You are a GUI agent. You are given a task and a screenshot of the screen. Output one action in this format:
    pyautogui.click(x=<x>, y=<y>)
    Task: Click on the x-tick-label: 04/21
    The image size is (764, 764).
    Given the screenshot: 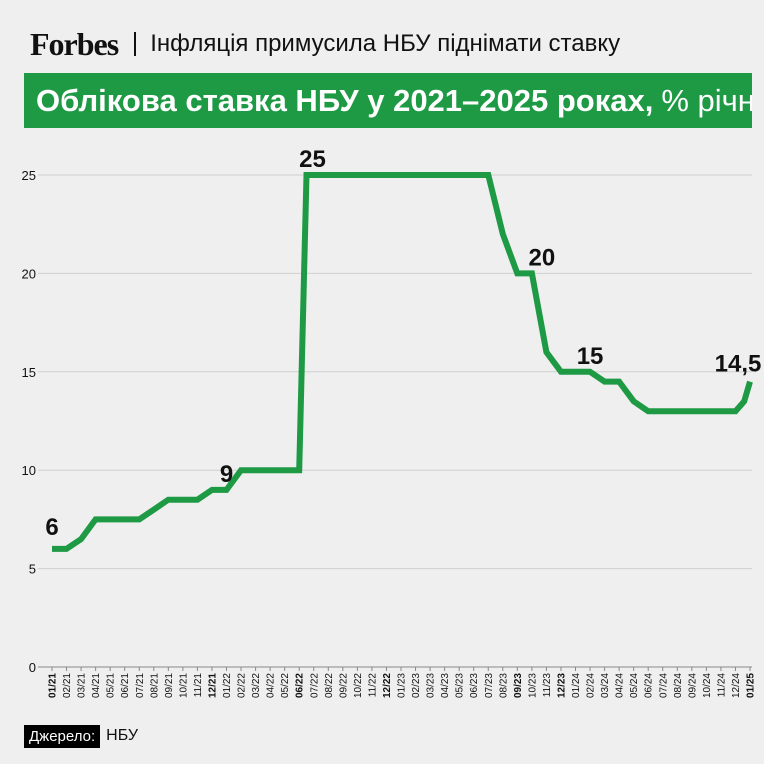 What is the action you would take?
    pyautogui.click(x=96, y=685)
    